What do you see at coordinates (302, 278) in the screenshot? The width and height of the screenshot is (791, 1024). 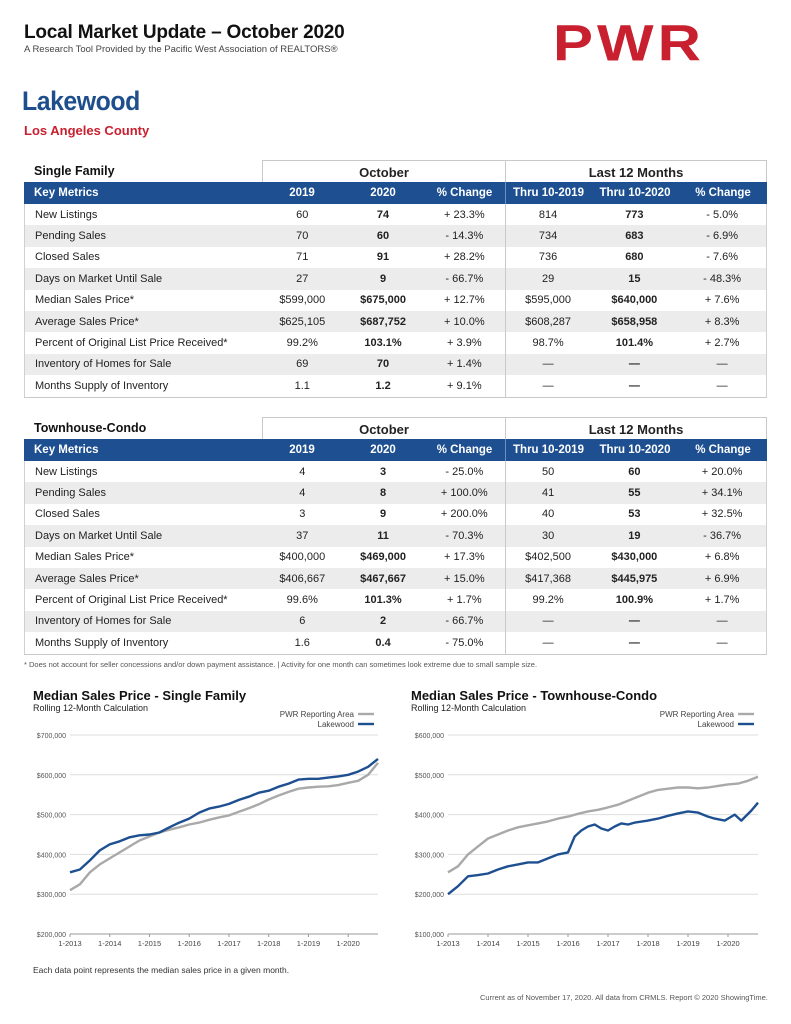 I see `table-cell: 27` at bounding box center [302, 278].